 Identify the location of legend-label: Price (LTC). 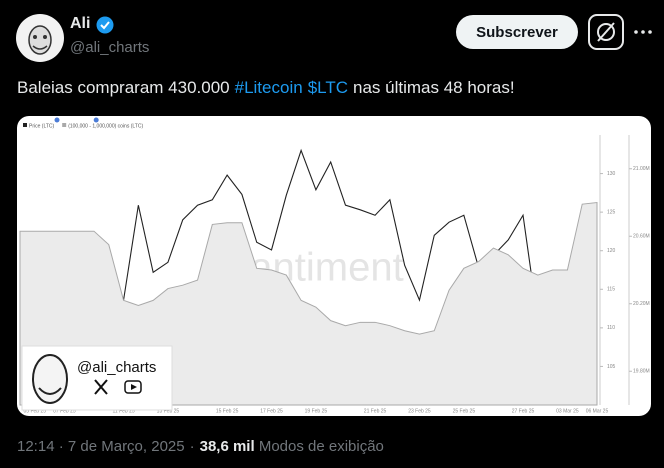
(42, 126).